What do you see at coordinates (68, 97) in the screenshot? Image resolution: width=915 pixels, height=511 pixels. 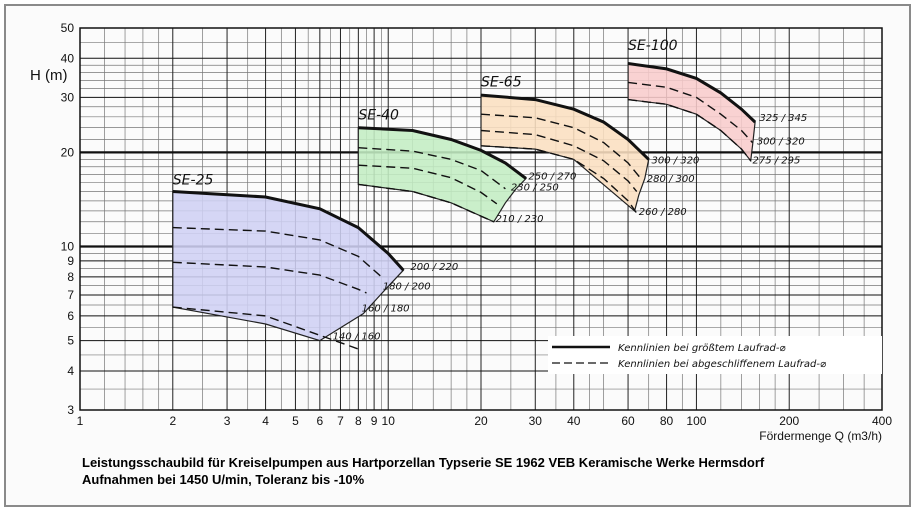 I see `y-tick-label: 30` at bounding box center [68, 97].